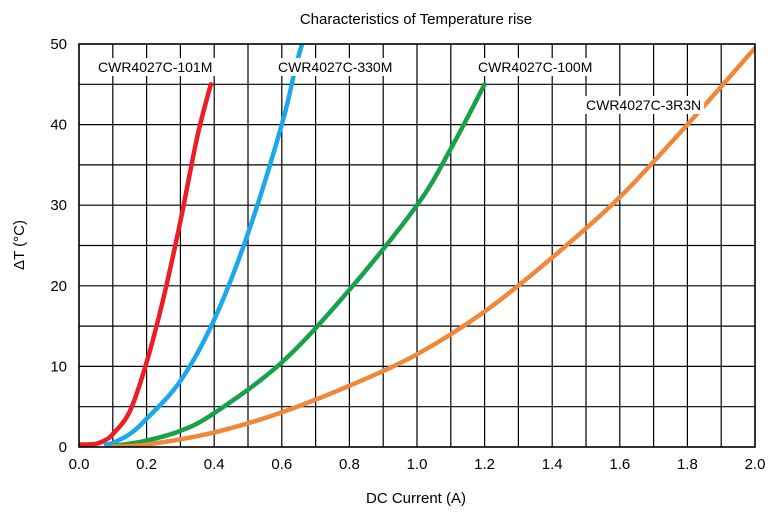 The height and width of the screenshot is (520, 776). I want to click on series-label: CWR4027C-101M, so click(155, 67).